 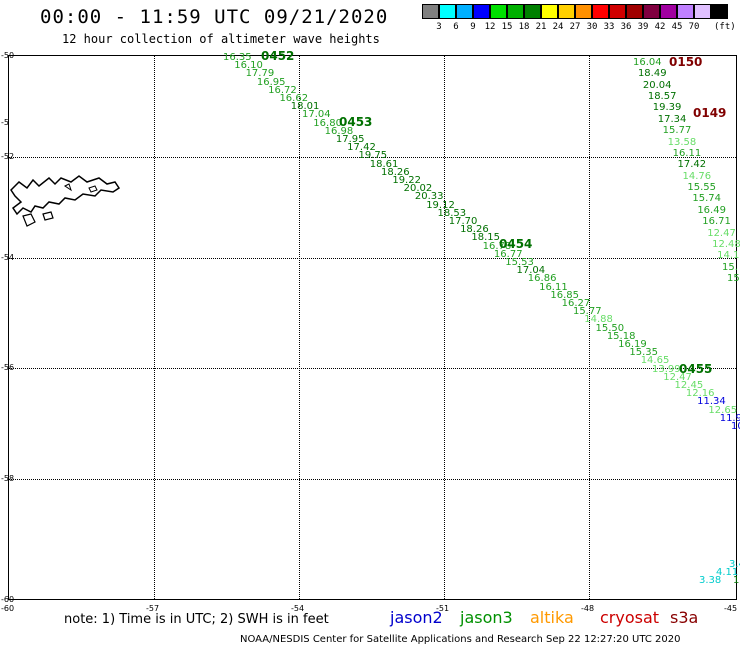 What do you see at coordinates (361, 148) in the screenshot?
I see `wave-height-marker: 17.42` at bounding box center [361, 148].